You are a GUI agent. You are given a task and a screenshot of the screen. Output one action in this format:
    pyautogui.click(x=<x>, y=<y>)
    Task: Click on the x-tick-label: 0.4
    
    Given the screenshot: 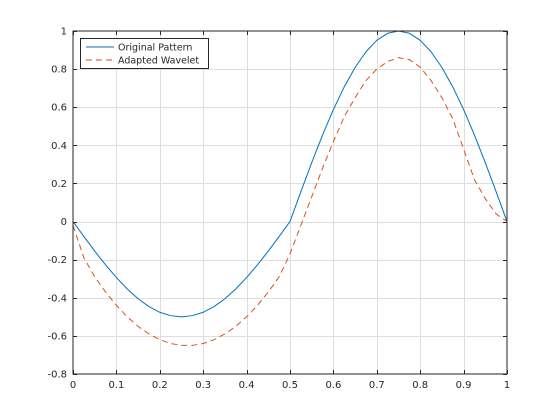 What is the action you would take?
    pyautogui.click(x=247, y=385)
    